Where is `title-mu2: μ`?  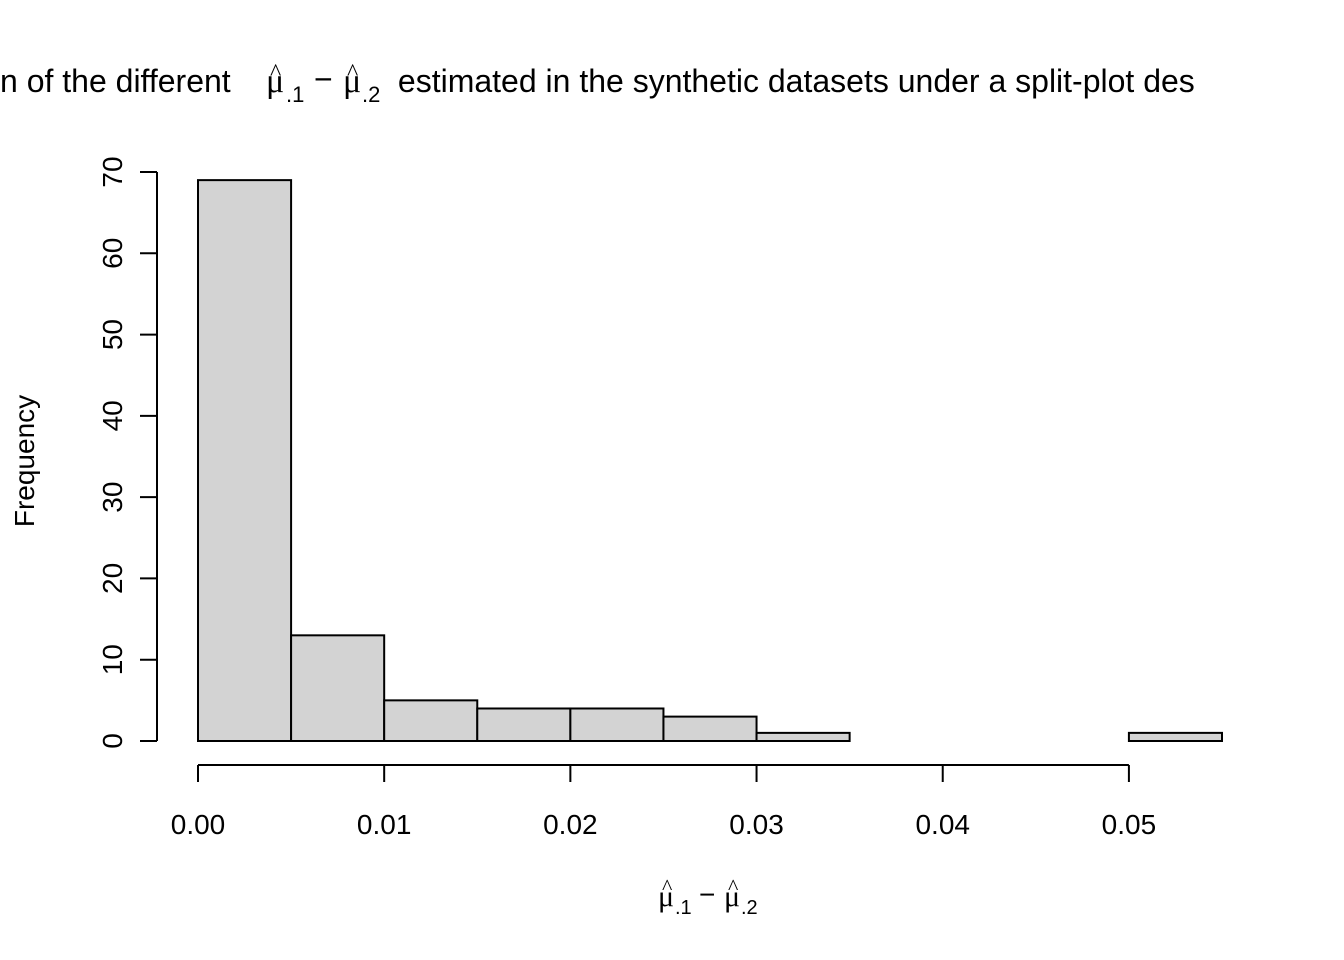 title-mu2: μ is located at coordinates (352, 81).